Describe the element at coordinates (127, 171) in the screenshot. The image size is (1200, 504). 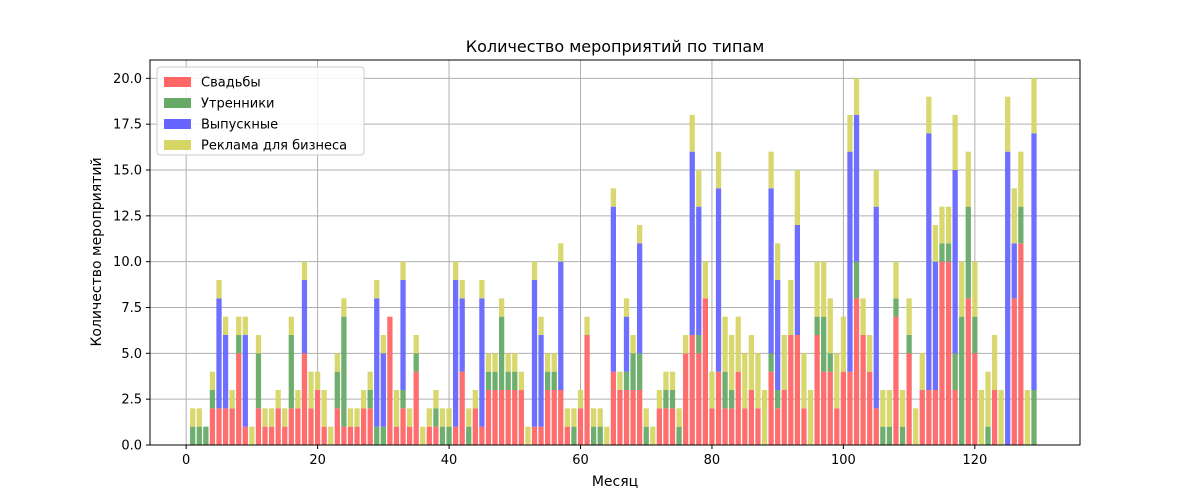
I see `y-tick-label: 15.0` at that location.